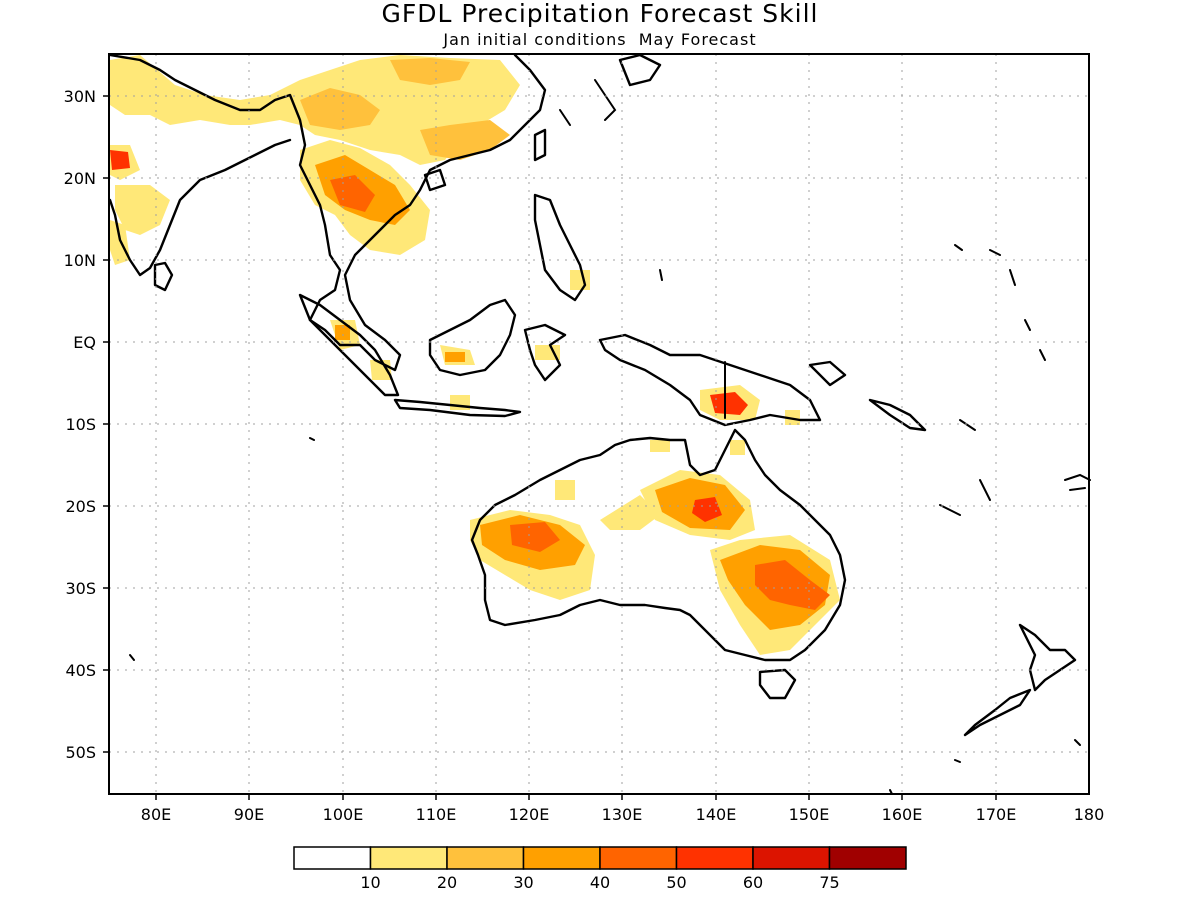  I want to click on lon-label: 110E, so click(436, 814).